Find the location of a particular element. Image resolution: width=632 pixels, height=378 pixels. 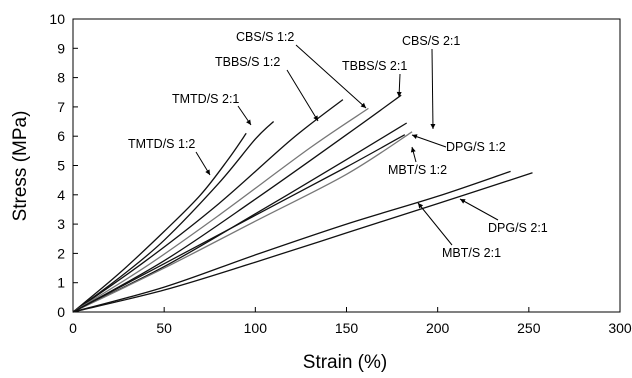

y-tick-label: 6 is located at coordinates (61, 136).